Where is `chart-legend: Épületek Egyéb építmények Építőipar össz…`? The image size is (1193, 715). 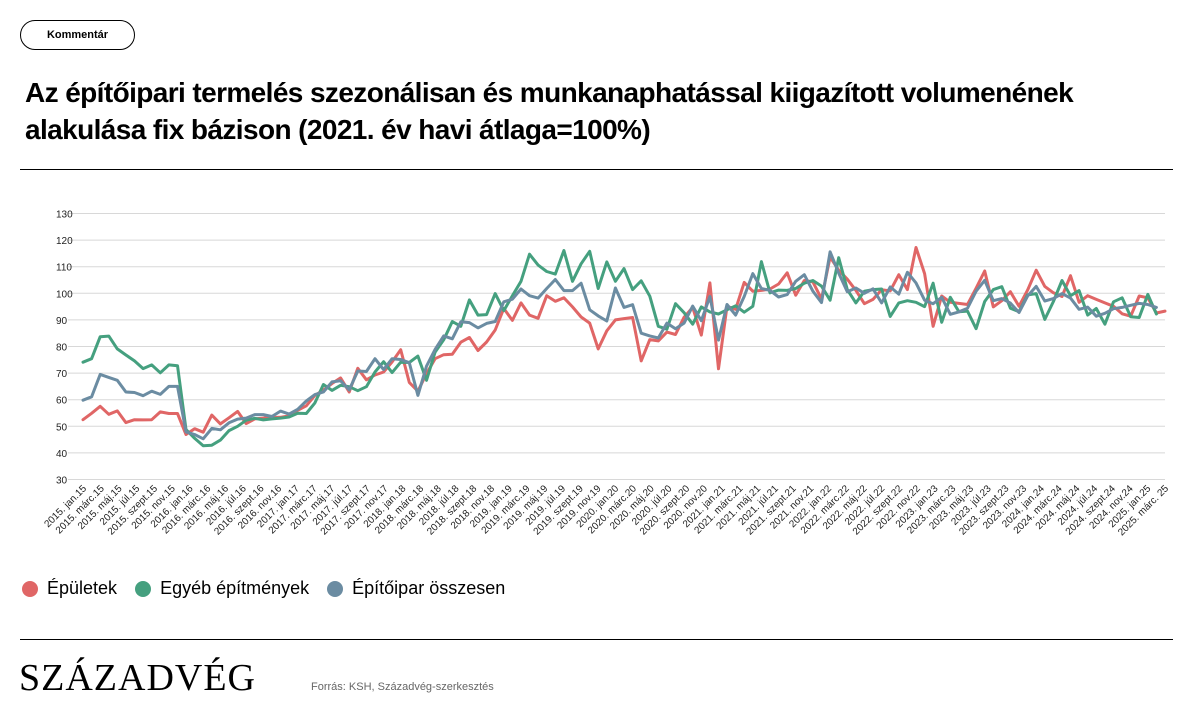
chart-legend: Épületek Egyéb építmények Építőipar össz… is located at coordinates (263, 588).